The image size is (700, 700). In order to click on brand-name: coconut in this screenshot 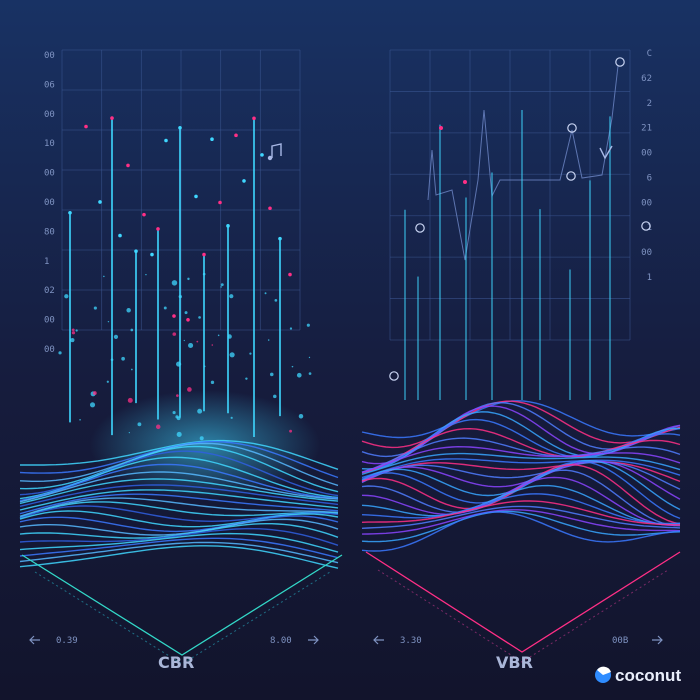, I will do `click(648, 675)`.